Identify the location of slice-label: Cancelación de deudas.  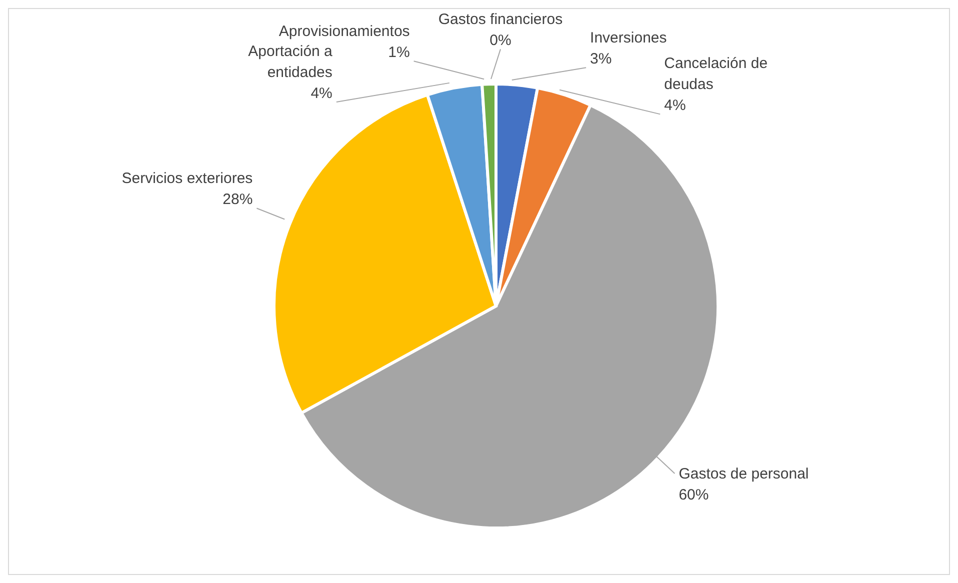
(716, 74).